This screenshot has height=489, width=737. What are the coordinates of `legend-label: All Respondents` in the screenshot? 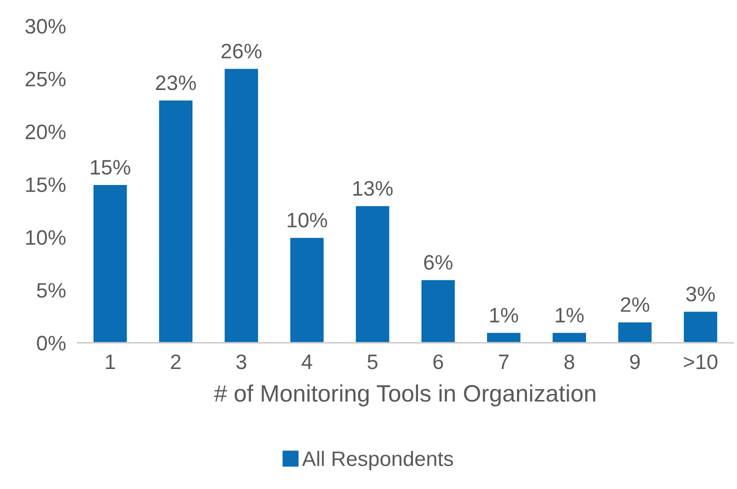 It's located at (377, 460).